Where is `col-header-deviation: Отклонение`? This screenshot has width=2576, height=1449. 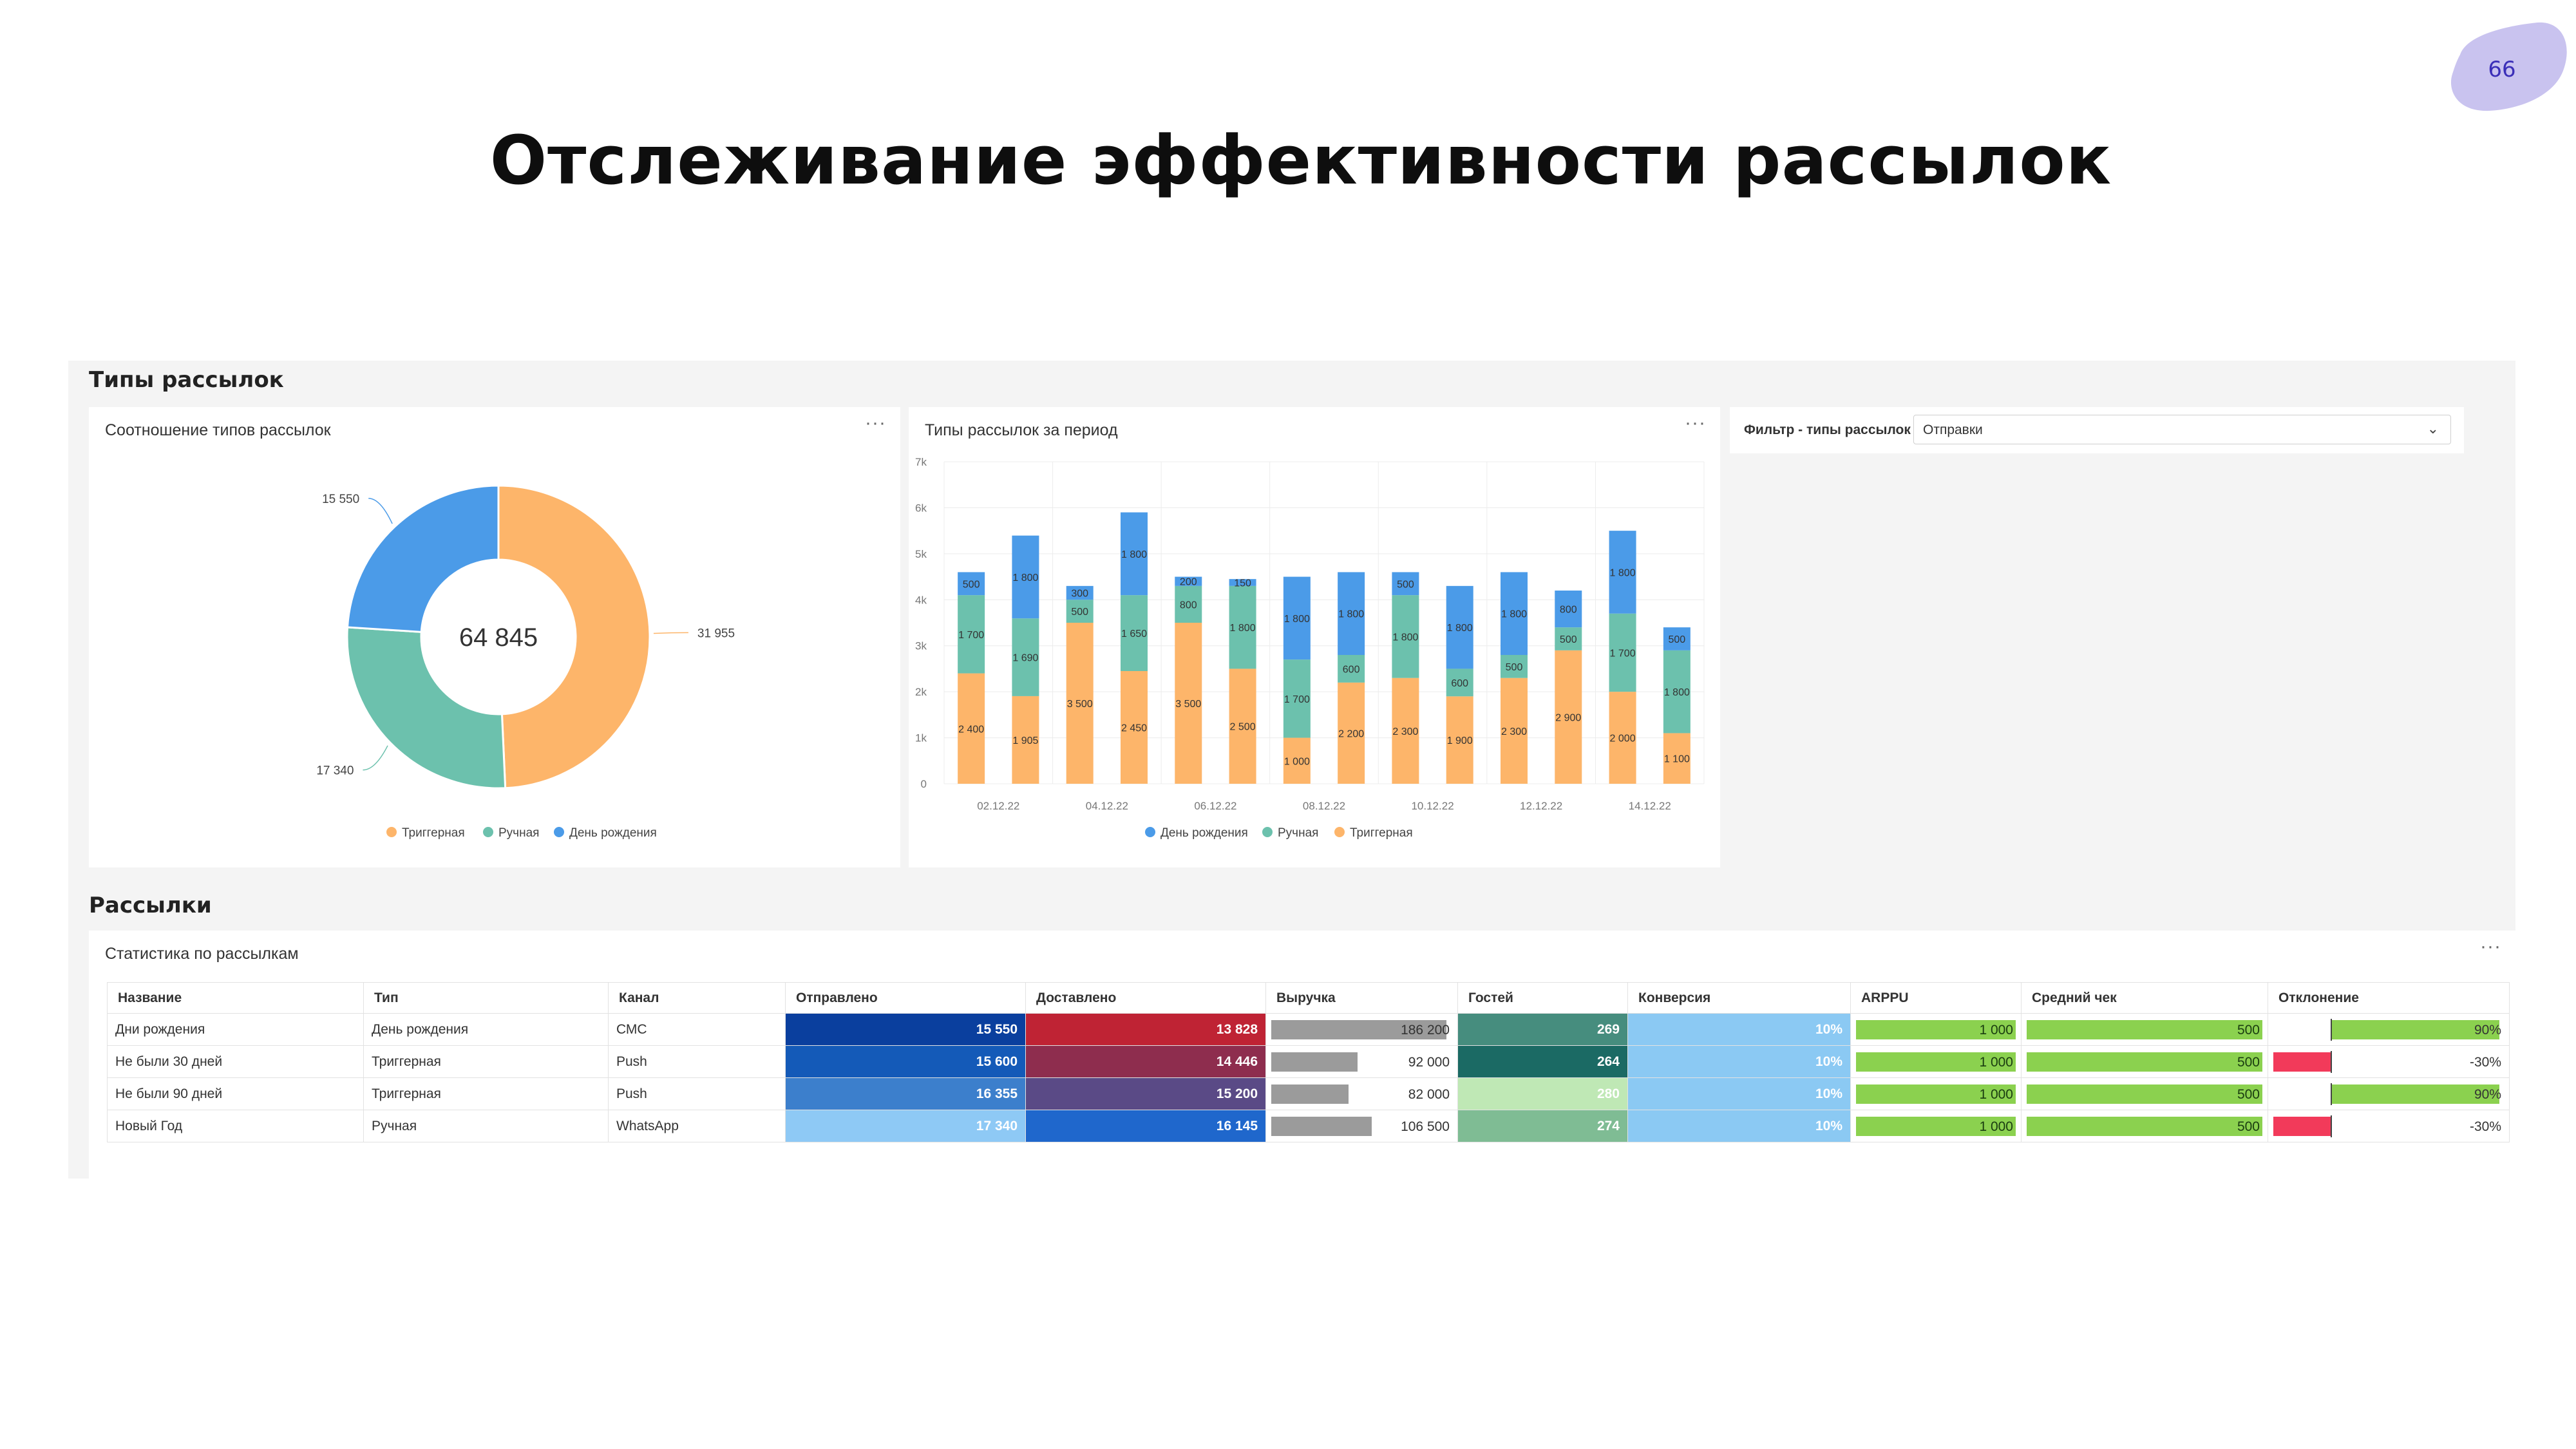
col-header-deviation: Отклонение is located at coordinates (2389, 998).